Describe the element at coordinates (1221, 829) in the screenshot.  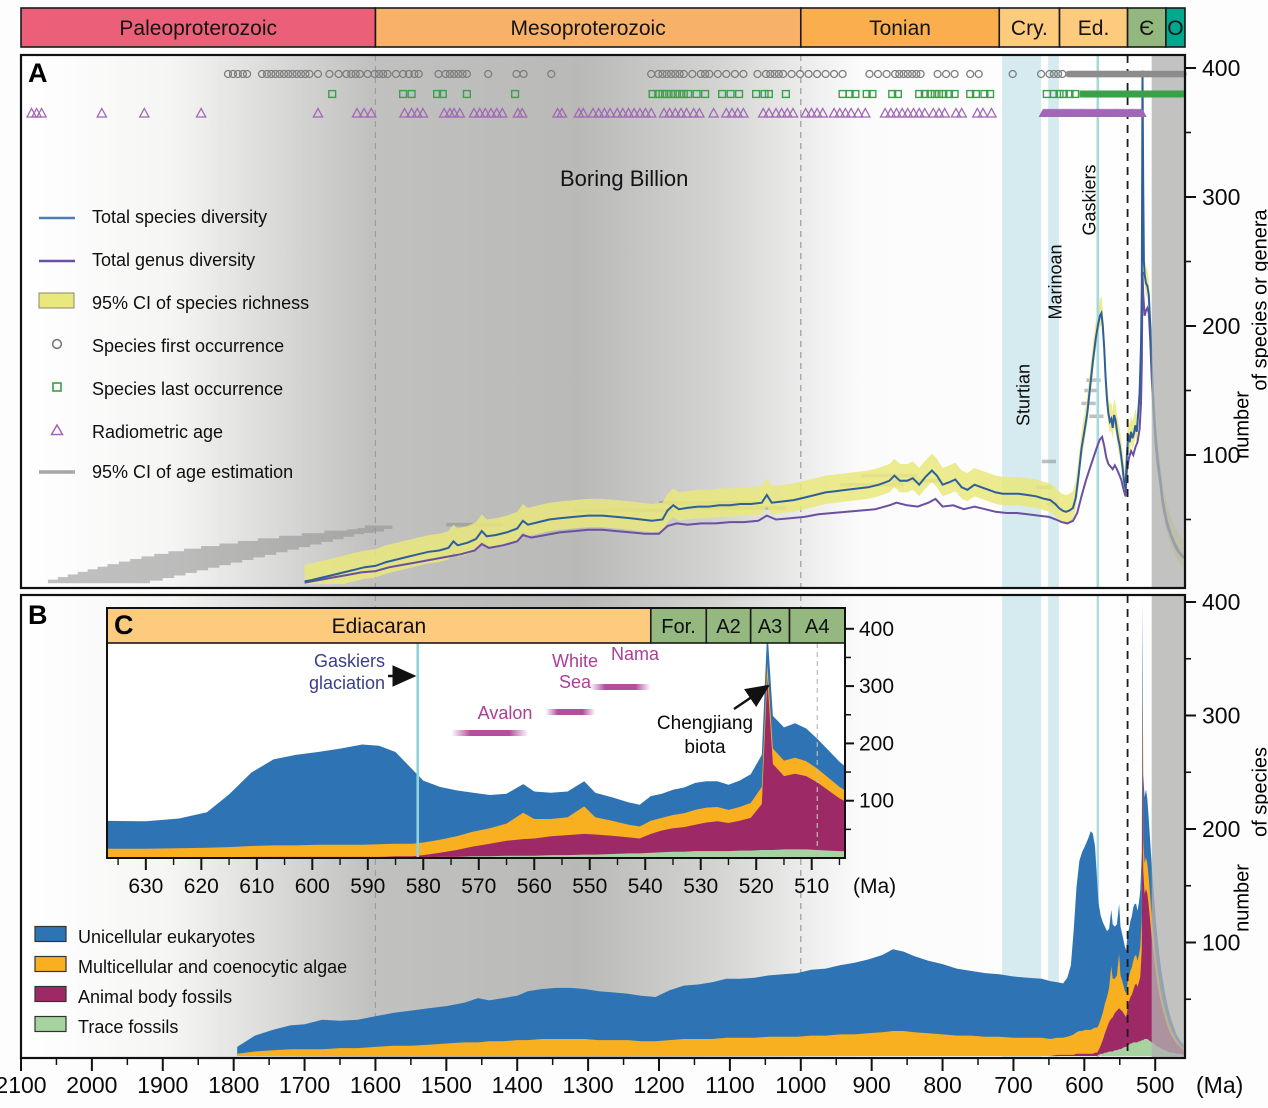
I see `y-tick-label: 200` at that location.